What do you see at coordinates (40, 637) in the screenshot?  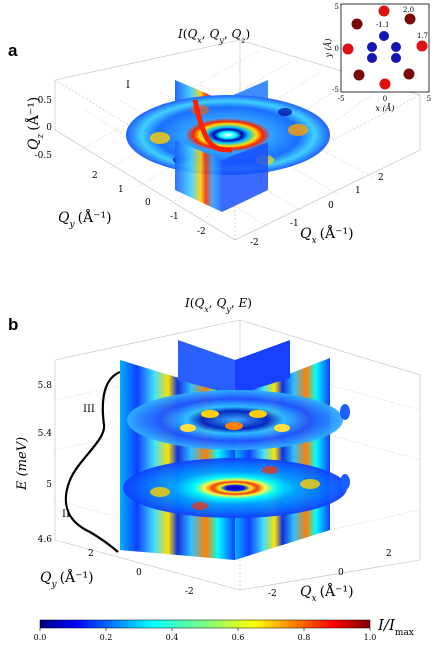 I see `colorbar-tick-label: 0.0` at bounding box center [40, 637].